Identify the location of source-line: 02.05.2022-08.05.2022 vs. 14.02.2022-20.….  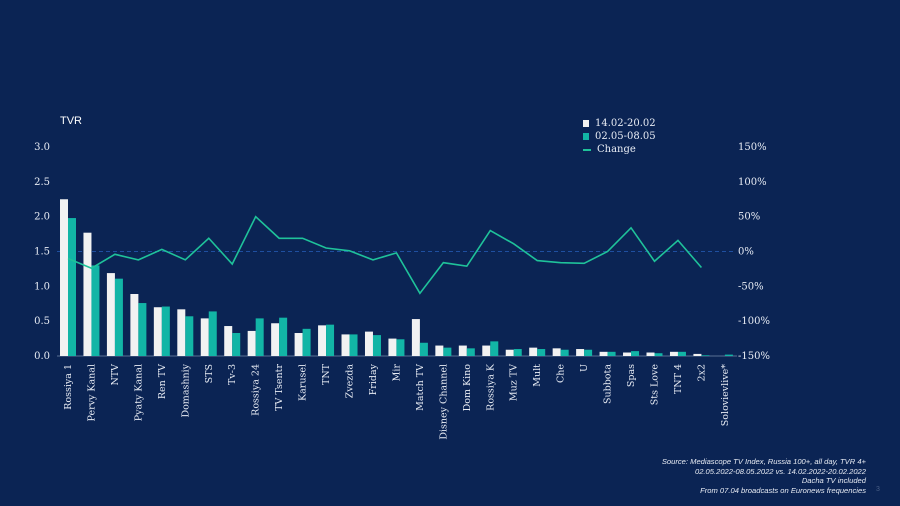
(780, 471).